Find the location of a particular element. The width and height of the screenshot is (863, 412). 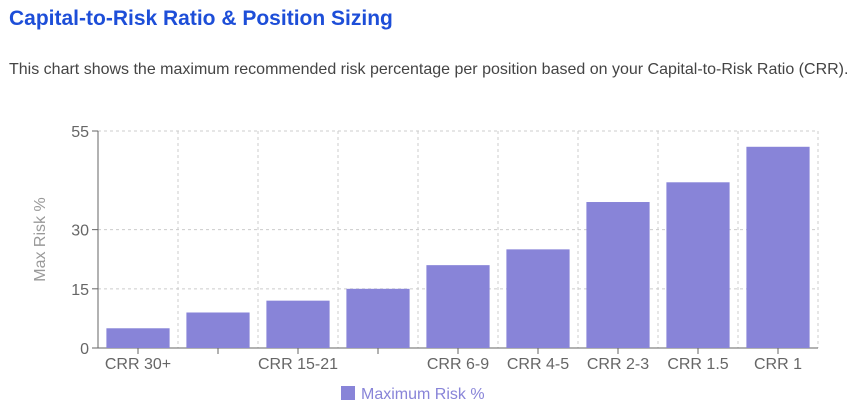

legend-label: Maximum Risk % is located at coordinates (423, 394).